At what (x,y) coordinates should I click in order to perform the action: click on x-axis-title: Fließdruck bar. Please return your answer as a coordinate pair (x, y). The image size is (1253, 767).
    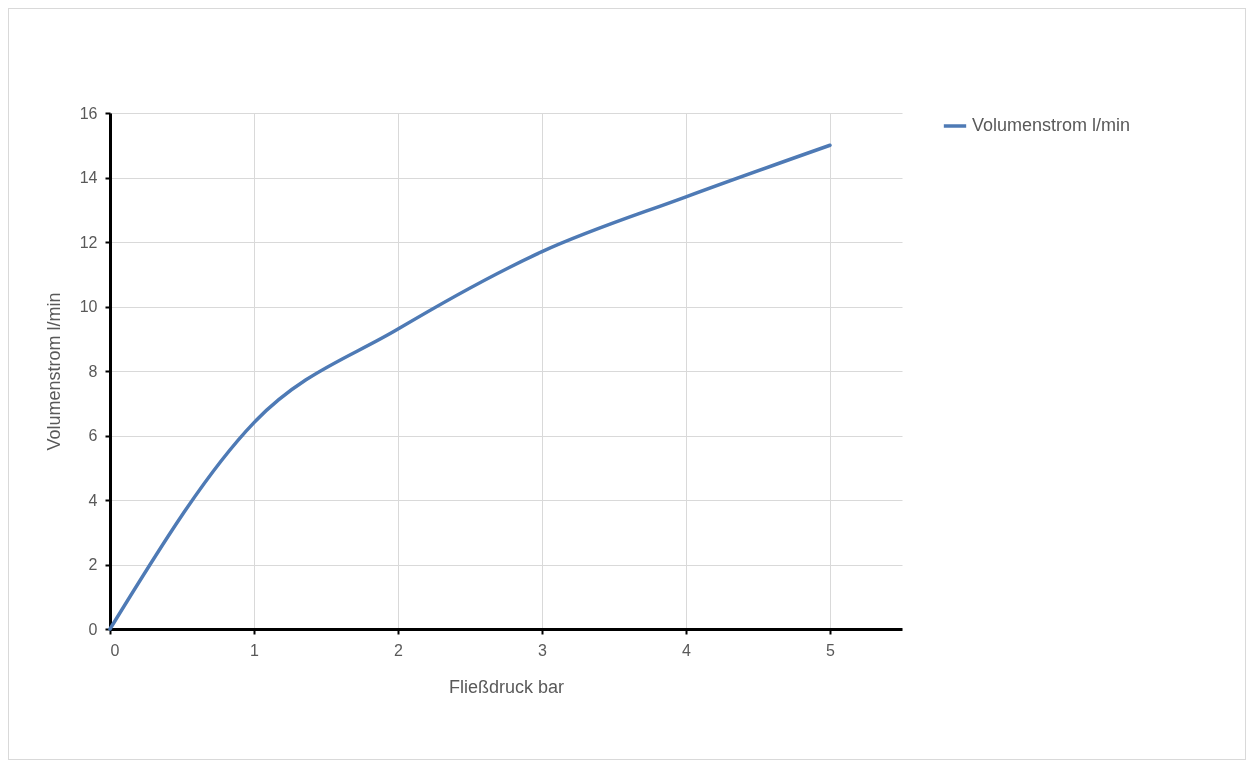
    Looking at the image, I should click on (506, 686).